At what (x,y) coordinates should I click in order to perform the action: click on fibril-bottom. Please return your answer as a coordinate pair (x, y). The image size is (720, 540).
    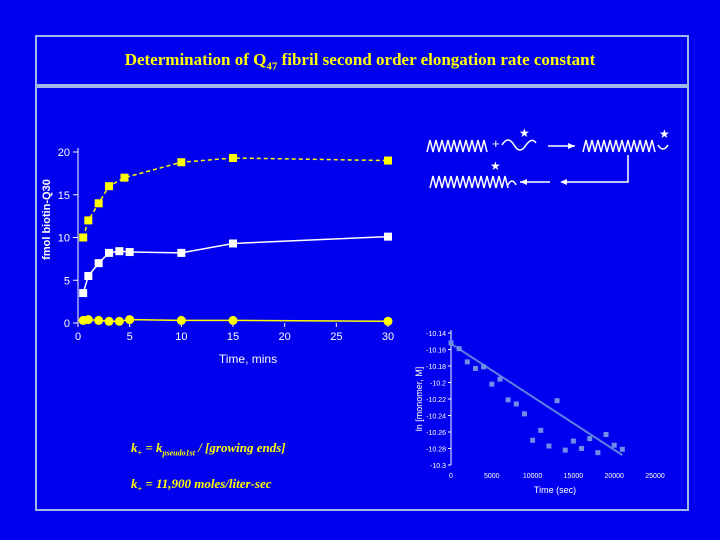
    Looking at the image, I should click on (469, 182).